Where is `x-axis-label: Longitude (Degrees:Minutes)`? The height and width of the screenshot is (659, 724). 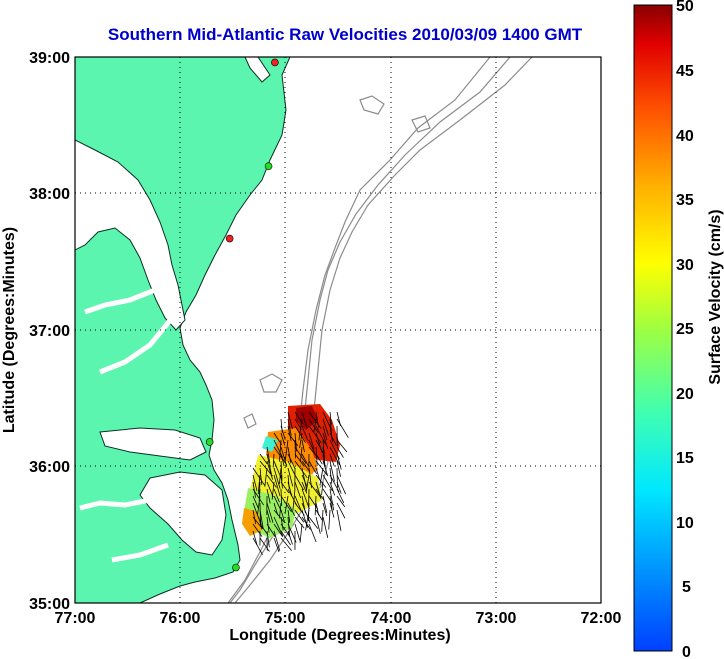 x-axis-label: Longitude (Degrees:Minutes) is located at coordinates (339, 635).